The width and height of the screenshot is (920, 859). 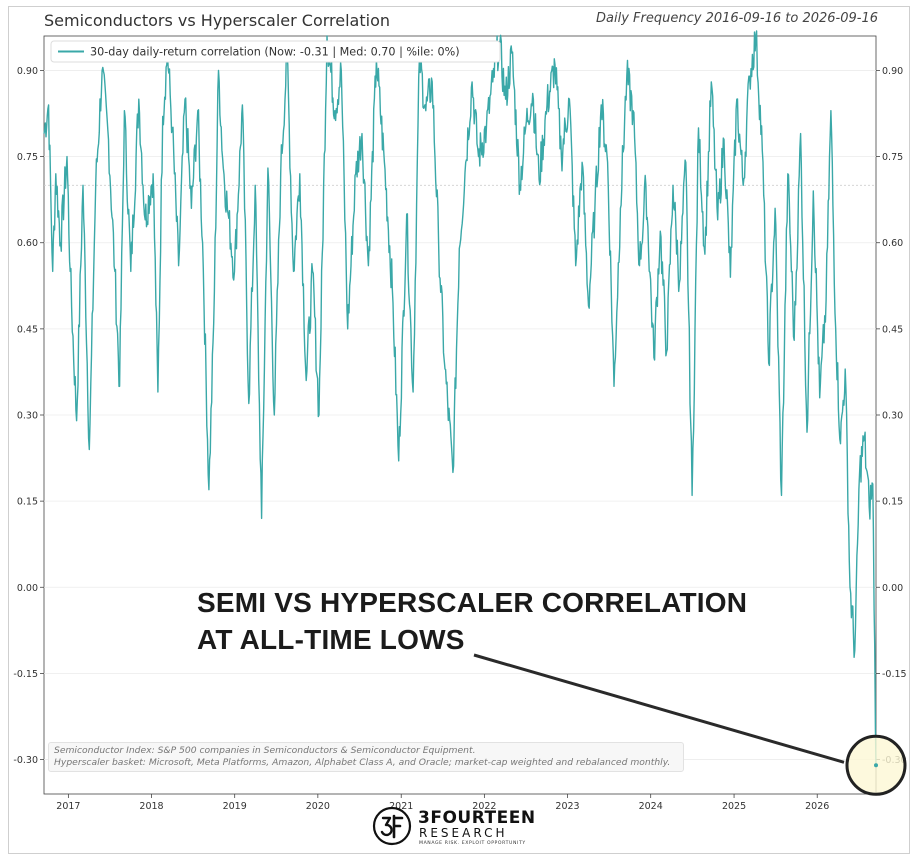 I want to click on legend-box, so click(x=275, y=51).